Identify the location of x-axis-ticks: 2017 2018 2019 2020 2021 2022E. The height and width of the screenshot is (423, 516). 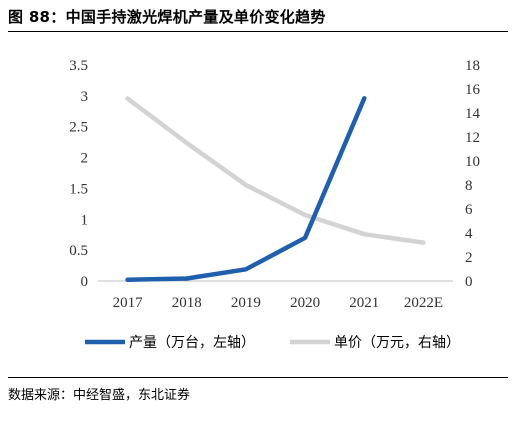
(278, 303).